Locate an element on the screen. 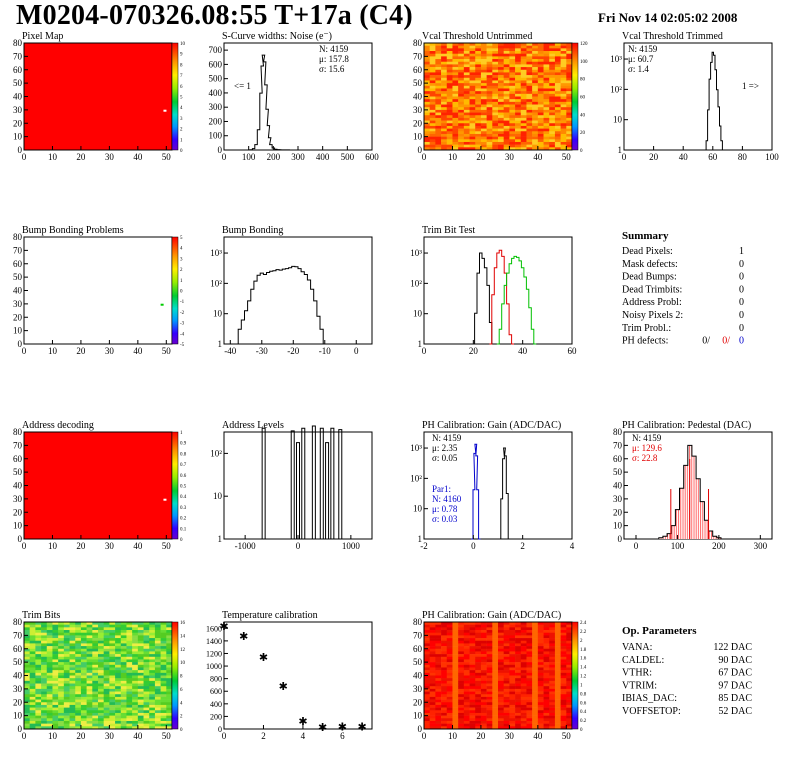  y-tick-label: 1600 is located at coordinates (214, 628).